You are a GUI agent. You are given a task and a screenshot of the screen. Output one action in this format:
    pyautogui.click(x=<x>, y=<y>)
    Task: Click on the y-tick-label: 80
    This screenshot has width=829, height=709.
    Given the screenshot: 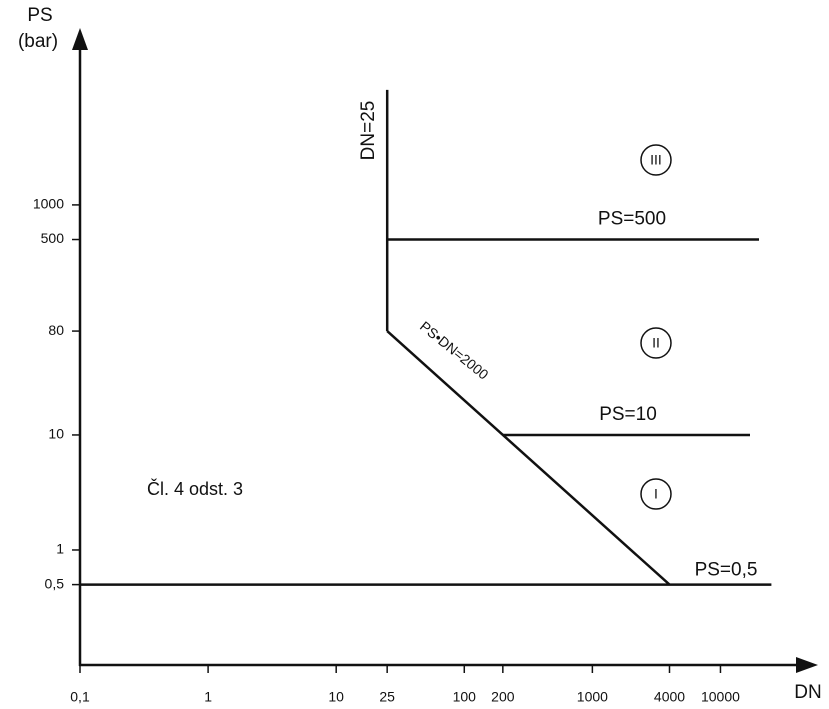 What is the action you would take?
    pyautogui.click(x=56, y=330)
    